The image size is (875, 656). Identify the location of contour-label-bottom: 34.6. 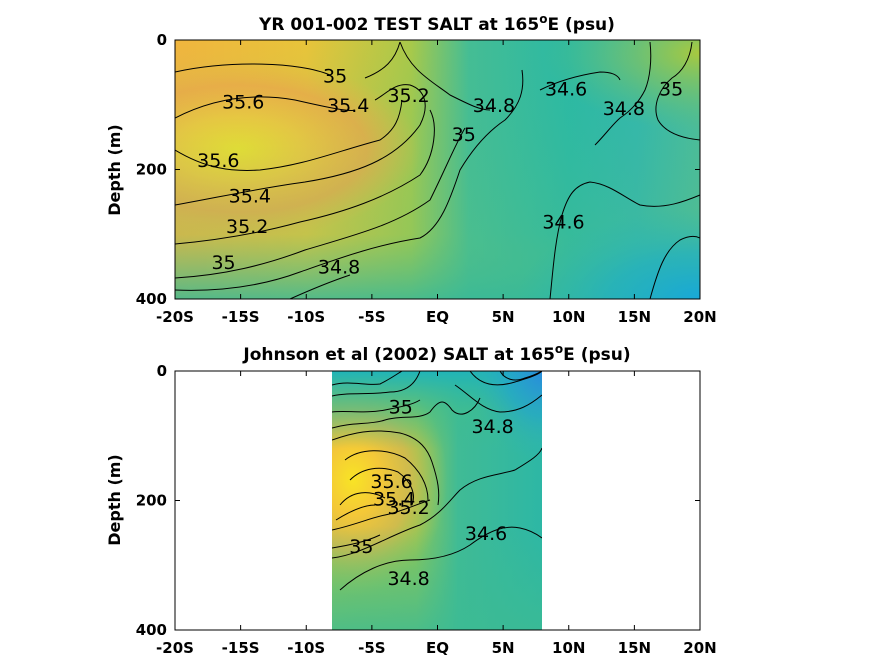
(486, 534).